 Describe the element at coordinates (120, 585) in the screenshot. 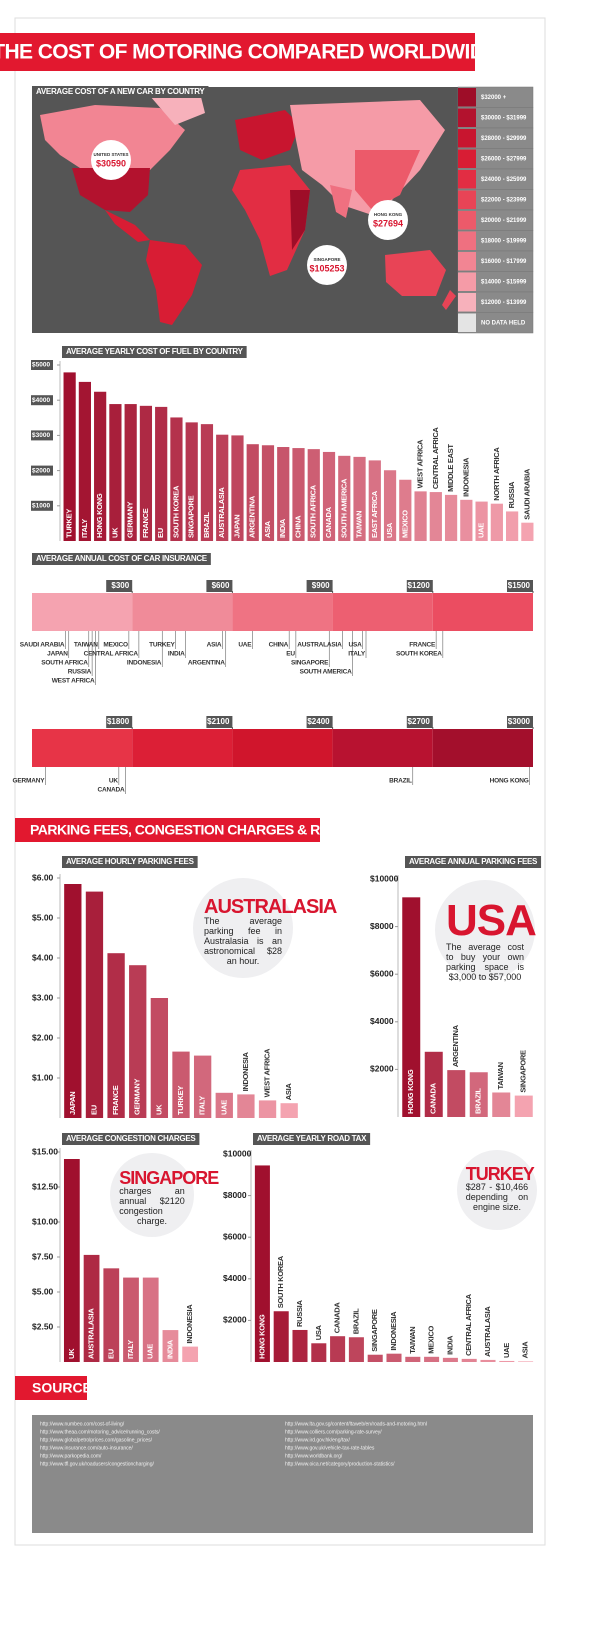

I see `x-tick-label: $300` at that location.